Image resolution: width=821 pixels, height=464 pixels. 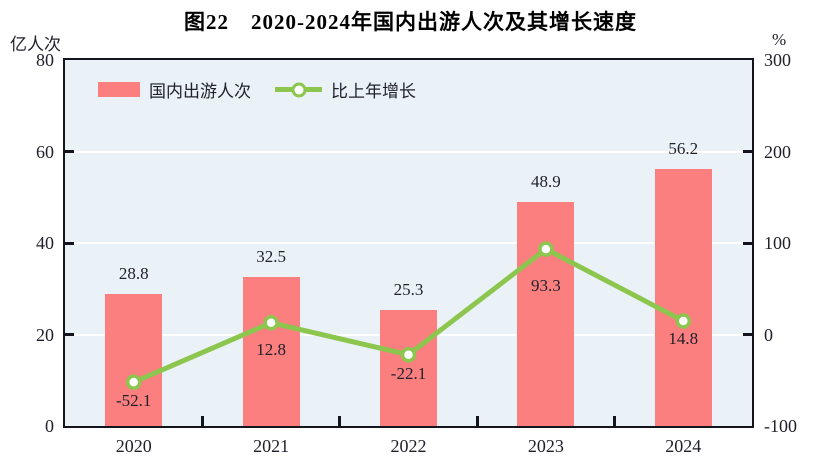 I want to click on left-axis-tick-label: 0, so click(x=49, y=426).